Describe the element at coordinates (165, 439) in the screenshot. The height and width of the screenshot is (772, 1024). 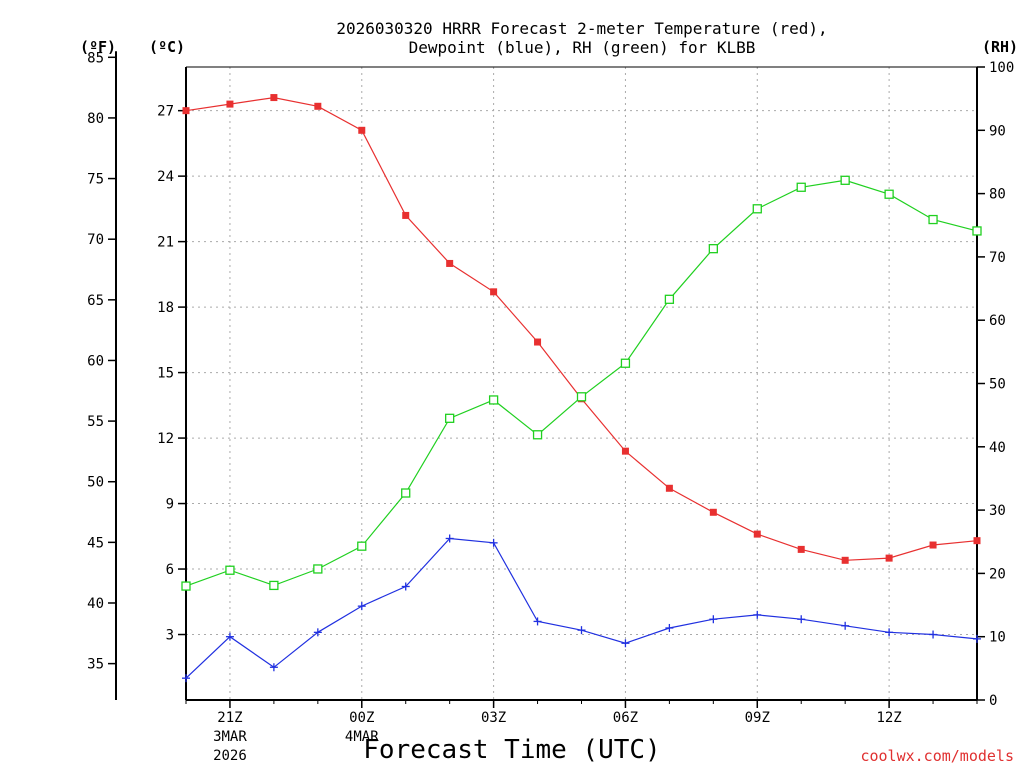
I see `celsius-tick-label: 12` at that location.